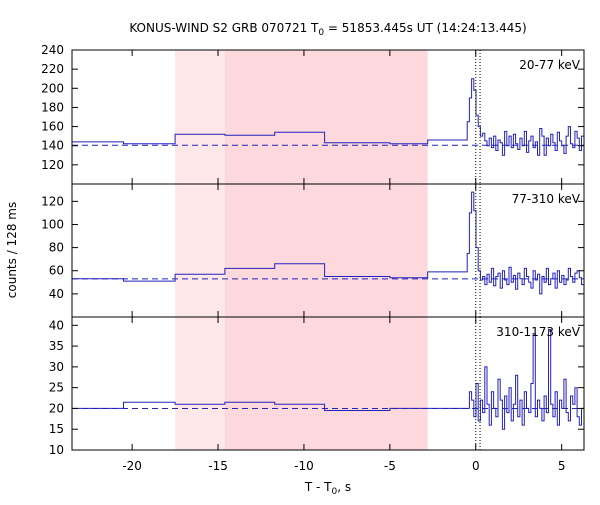 This screenshot has width=600, height=505. What do you see at coordinates (52, 165) in the screenshot?
I see `y-tick-label-1-2: 120` at bounding box center [52, 165].